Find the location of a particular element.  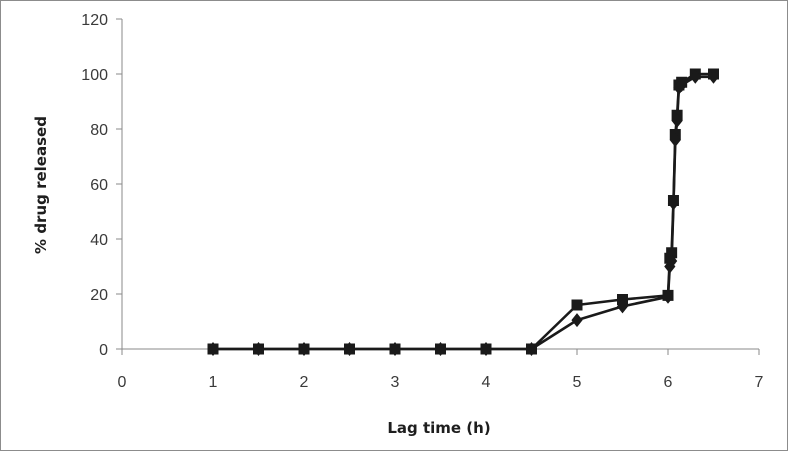

y-tick-label: 40 is located at coordinates (99, 240).